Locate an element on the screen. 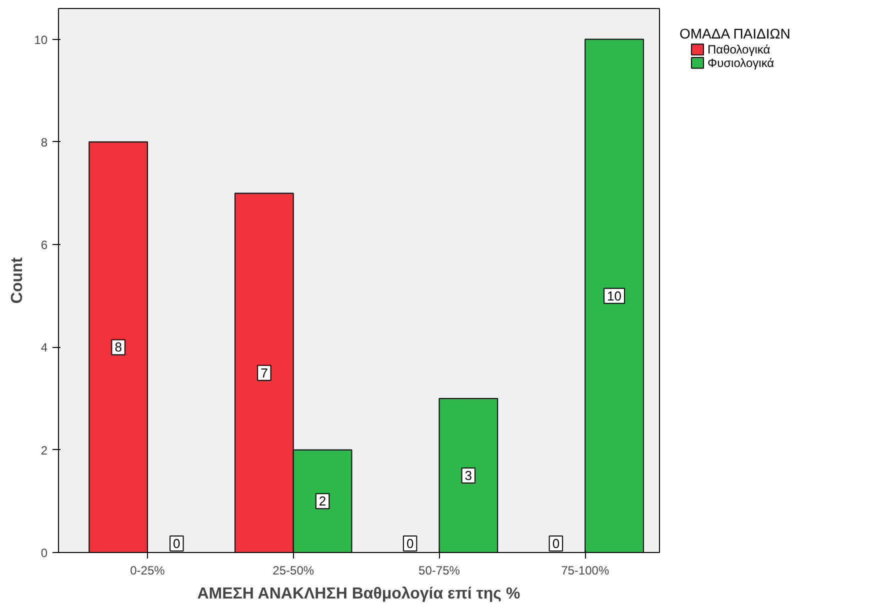 The height and width of the screenshot is (612, 874). y-tick-label: 8 is located at coordinates (44, 142).